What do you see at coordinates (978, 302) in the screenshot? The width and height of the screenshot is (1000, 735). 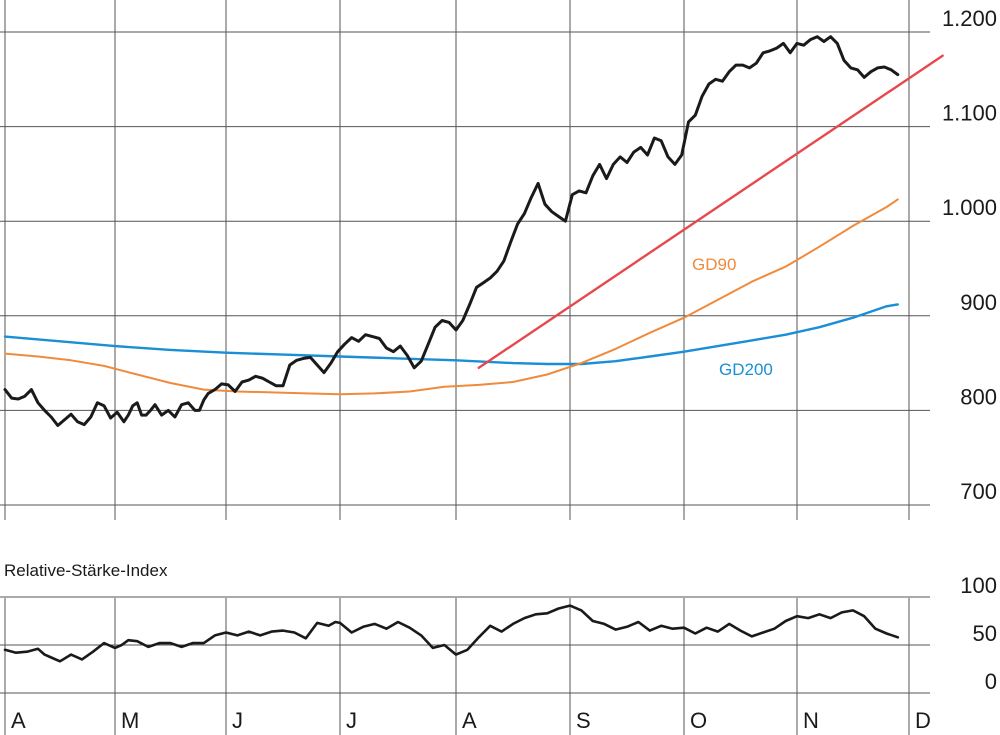 I see `main-y-tick-label: 900` at bounding box center [978, 302].